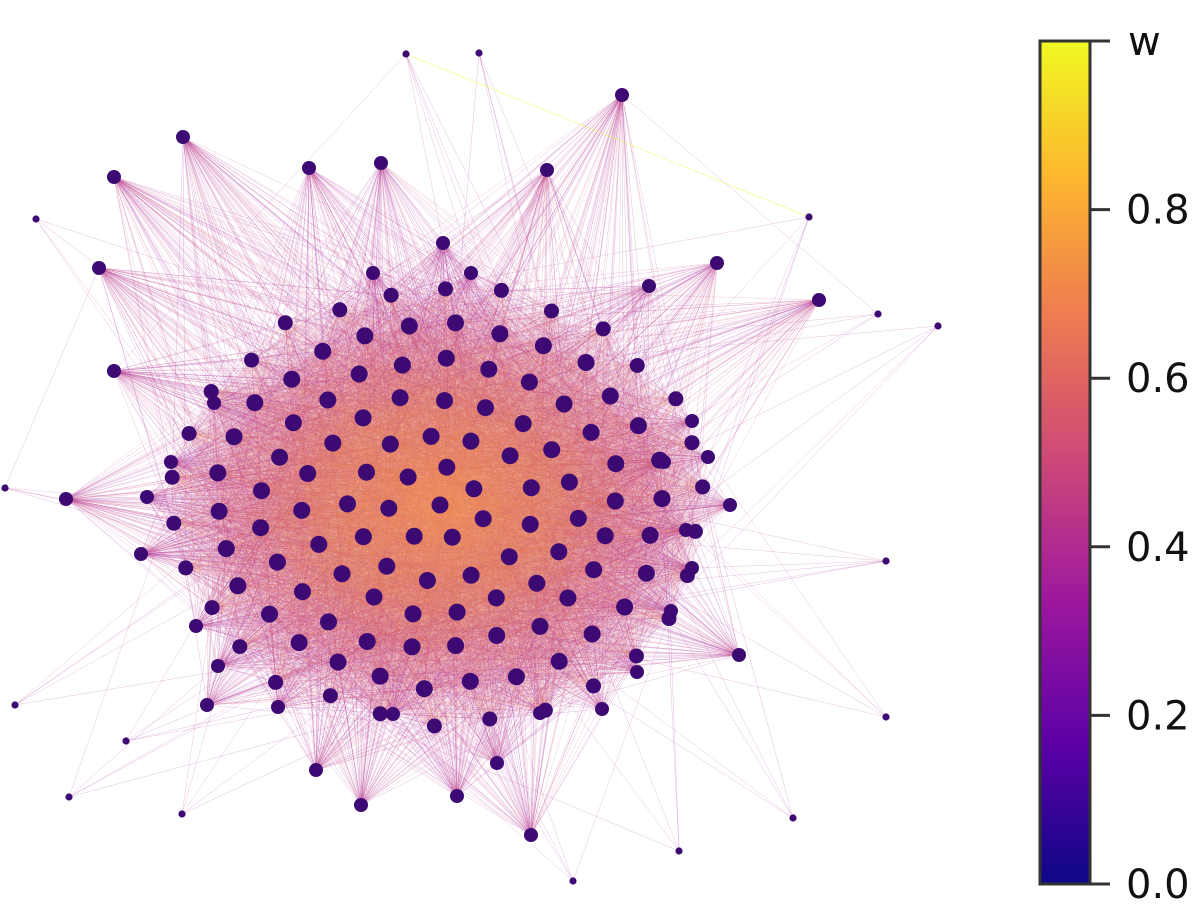 The height and width of the screenshot is (914, 1200). What do you see at coordinates (1140, 473) in the screenshot?
I see `colorbar-ticks: 0.0 0.2 0.4 0.6 0.8` at bounding box center [1140, 473].